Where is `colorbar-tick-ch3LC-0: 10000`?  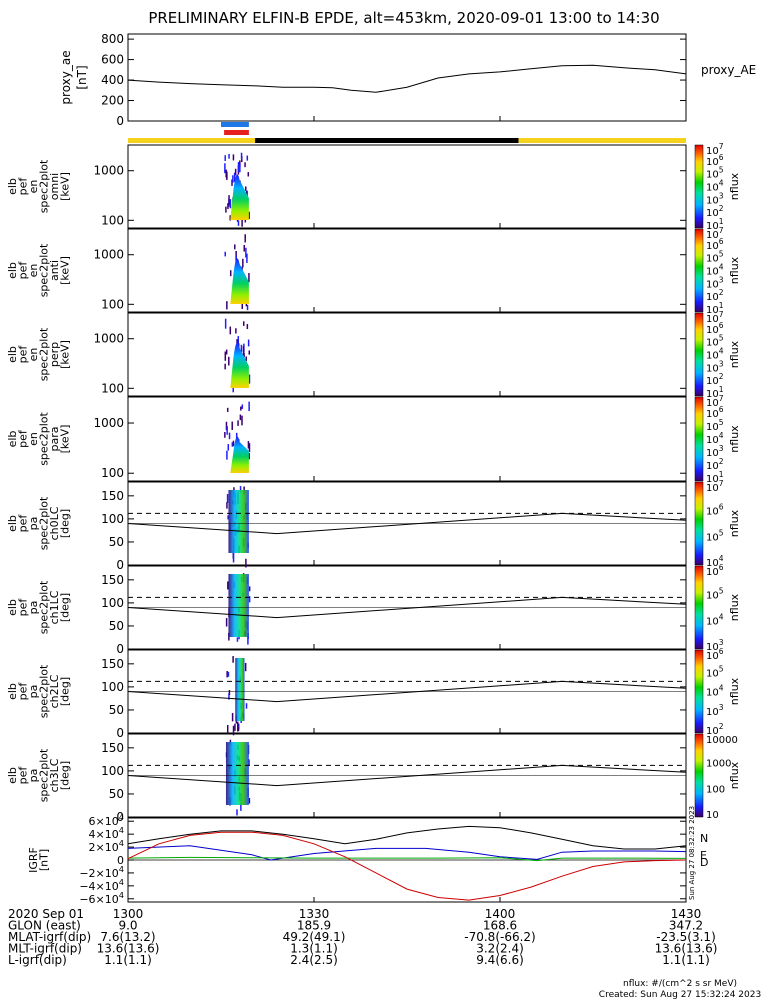 colorbar-tick-ch3LC-0: 10000 is located at coordinates (722, 740).